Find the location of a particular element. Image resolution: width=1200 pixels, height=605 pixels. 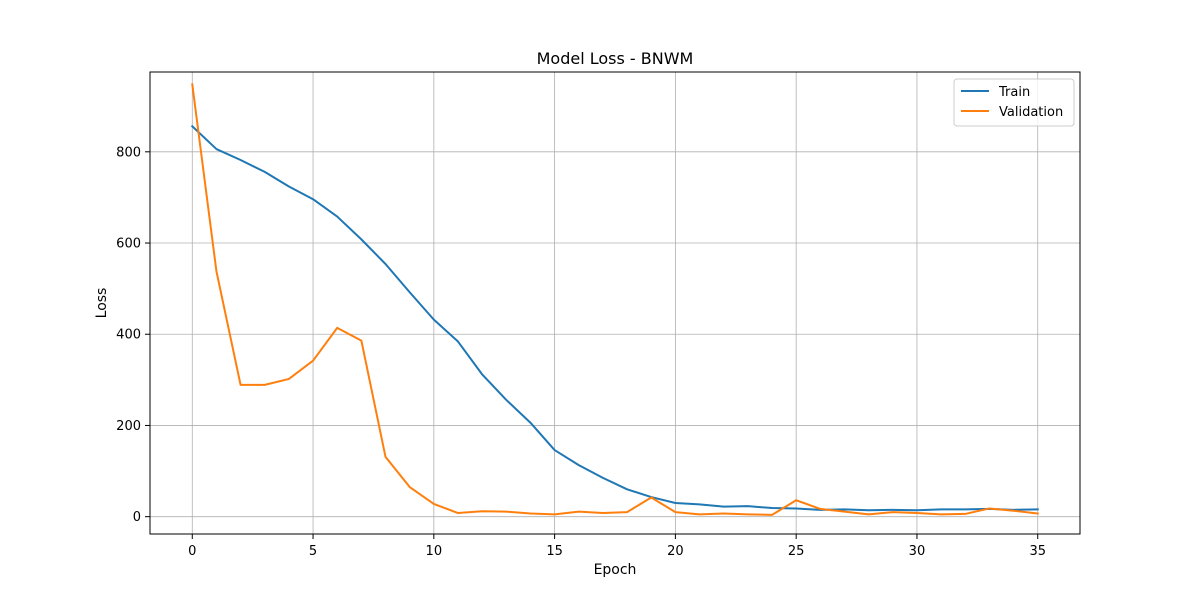

y-tick-label: 0 is located at coordinates (137, 517).